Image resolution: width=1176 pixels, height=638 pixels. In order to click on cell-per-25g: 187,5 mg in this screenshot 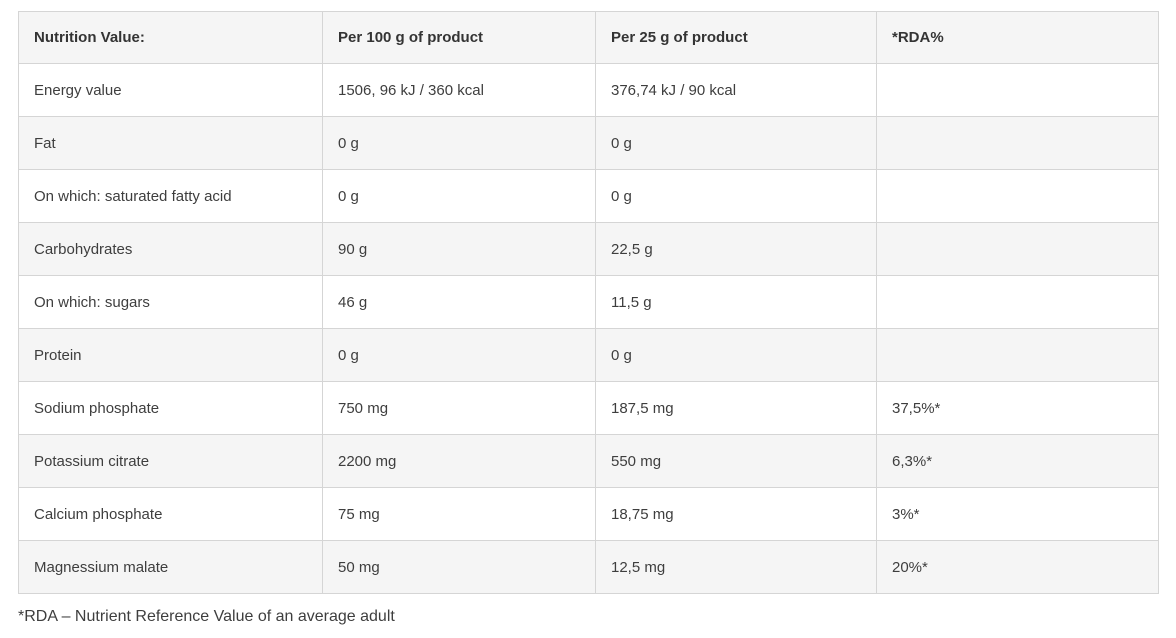, I will do `click(736, 408)`.